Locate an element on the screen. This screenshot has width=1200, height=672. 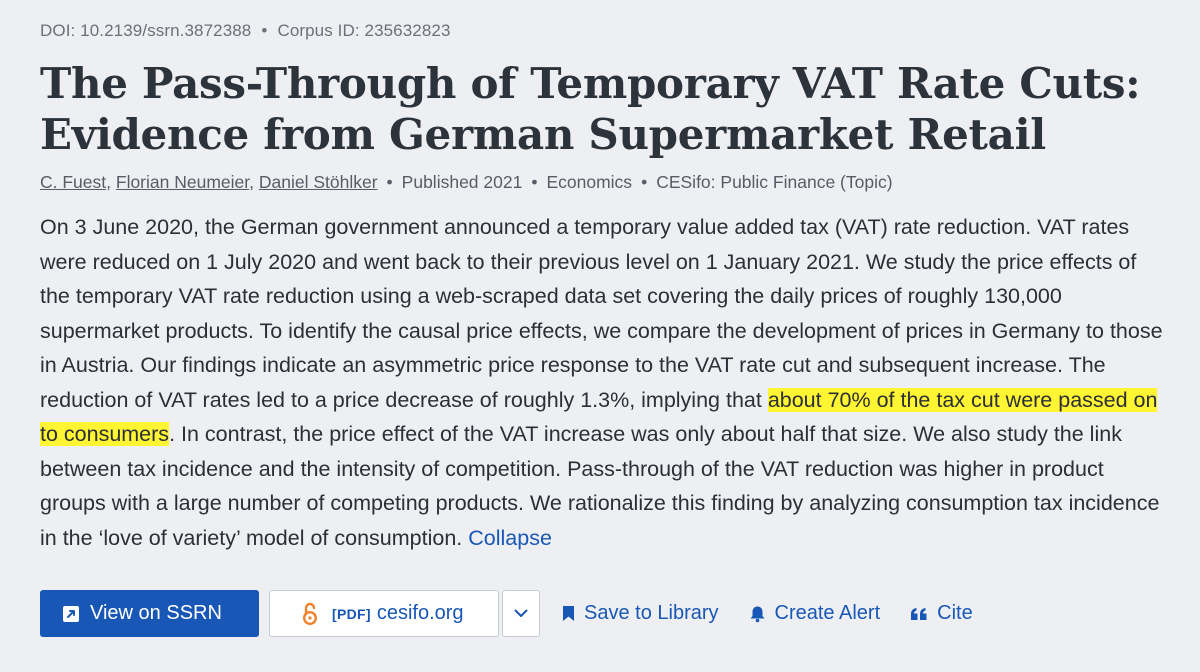
pdf-link-button: [PDF] cesifo.org is located at coordinates (384, 613).